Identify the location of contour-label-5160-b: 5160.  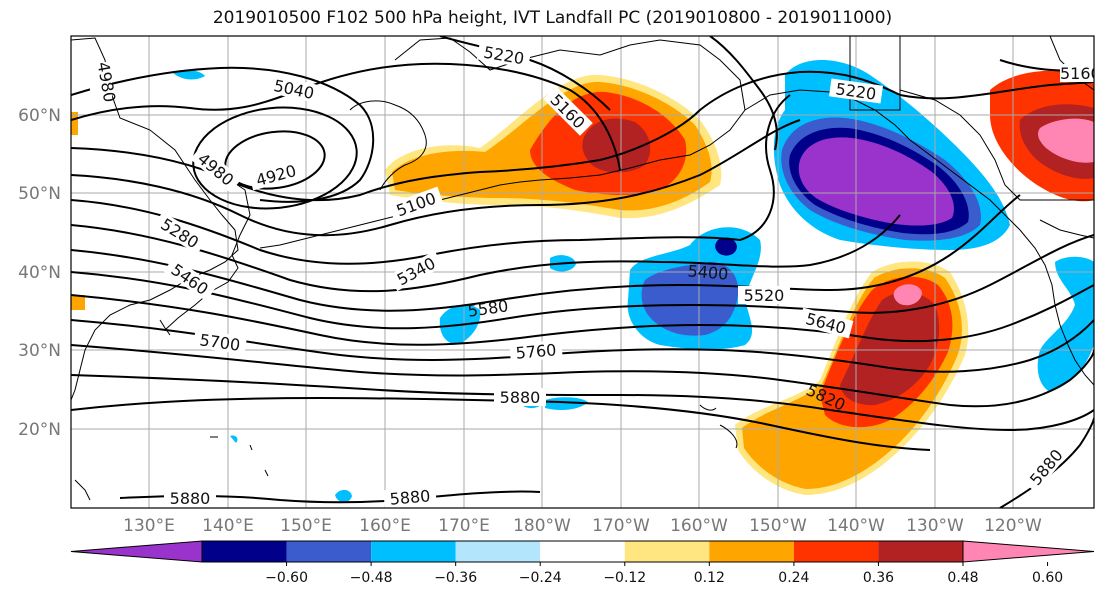
(1080, 73).